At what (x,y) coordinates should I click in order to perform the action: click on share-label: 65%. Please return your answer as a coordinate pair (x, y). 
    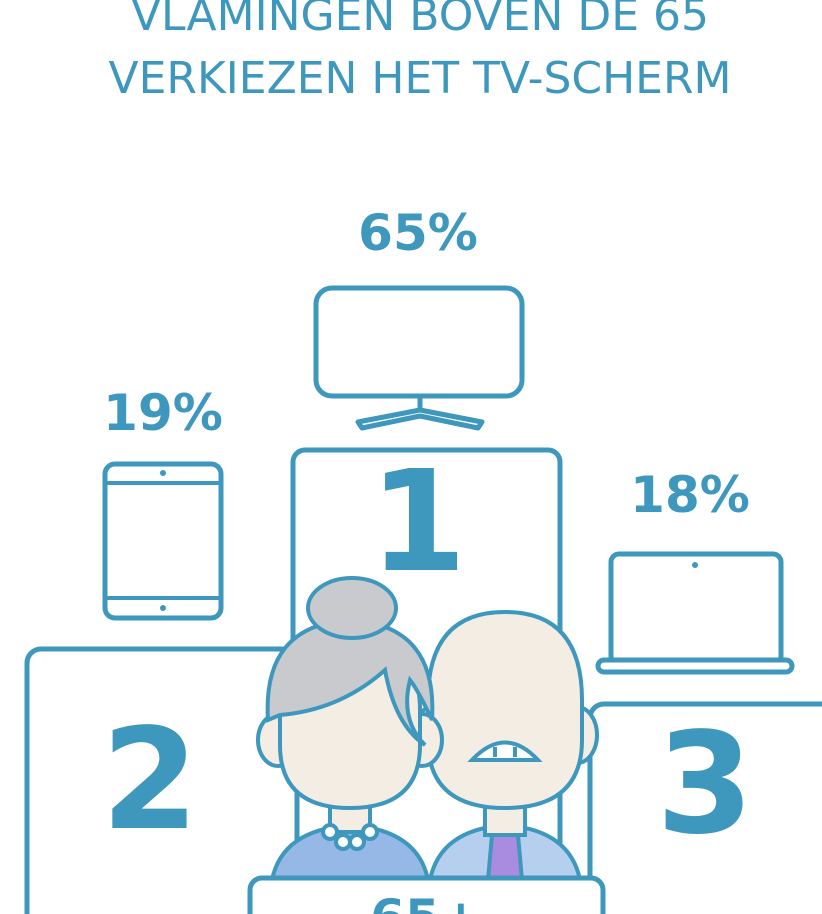
    Looking at the image, I should click on (418, 233).